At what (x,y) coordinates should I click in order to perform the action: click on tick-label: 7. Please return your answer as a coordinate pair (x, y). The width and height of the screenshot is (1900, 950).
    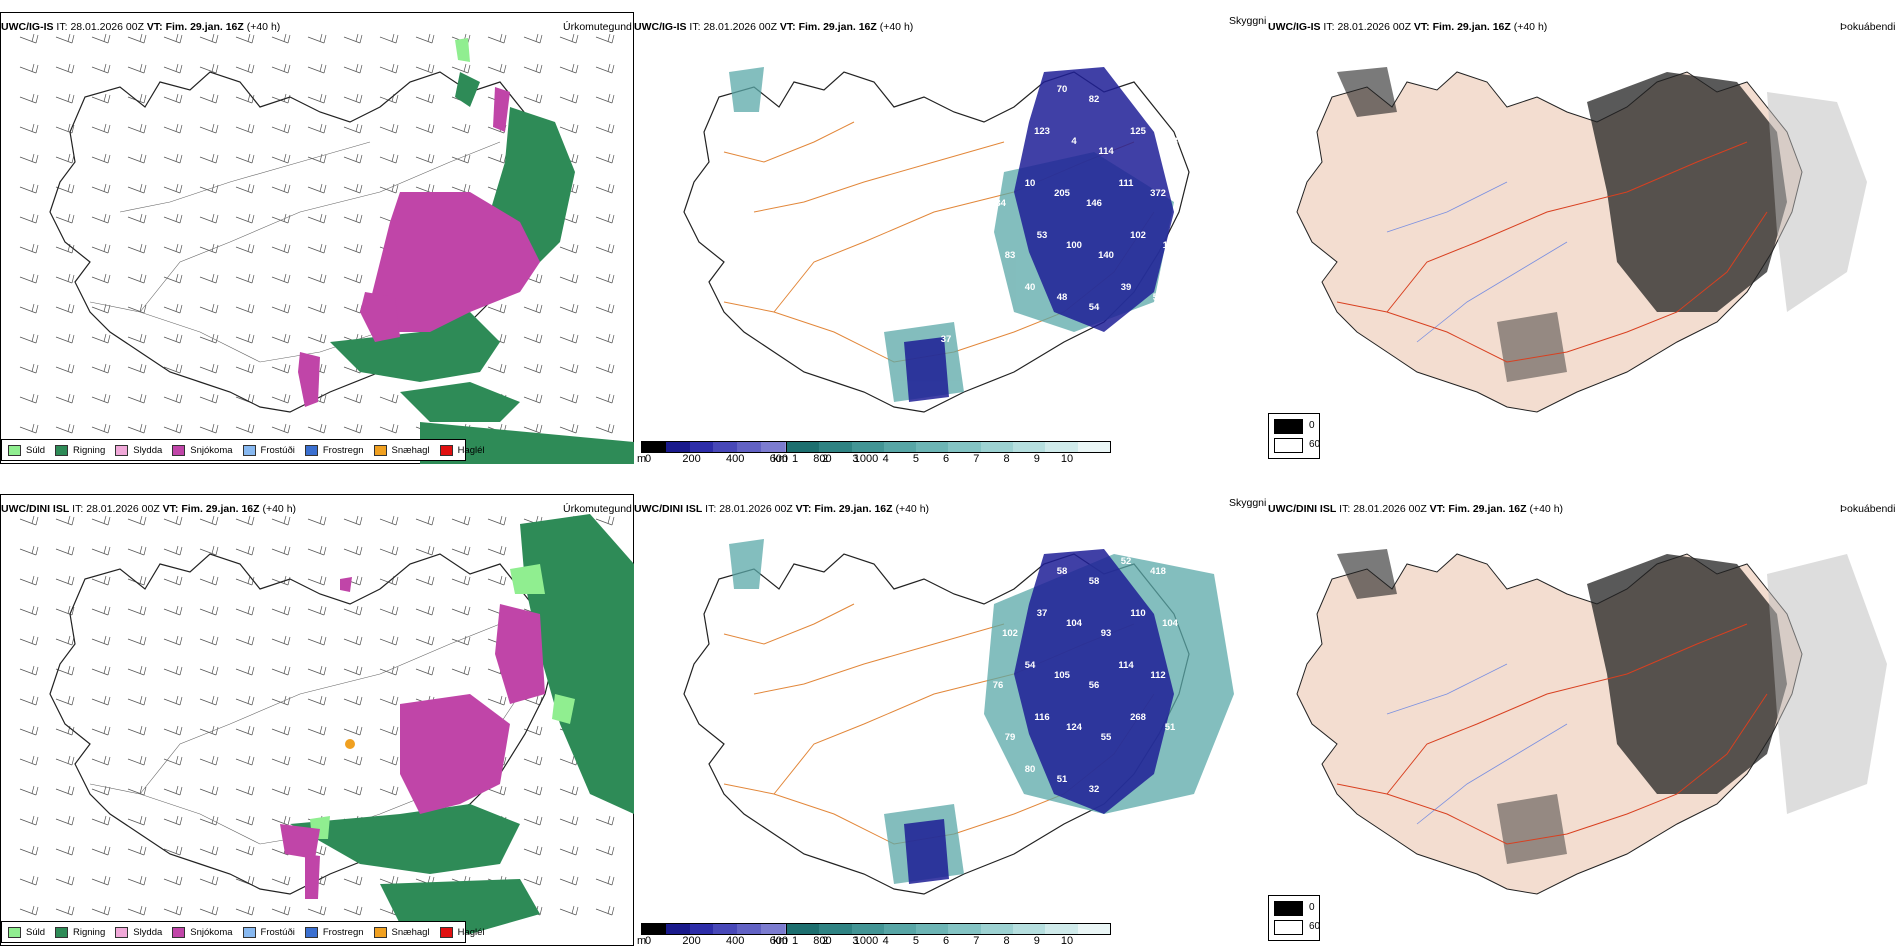
    Looking at the image, I should click on (976, 458).